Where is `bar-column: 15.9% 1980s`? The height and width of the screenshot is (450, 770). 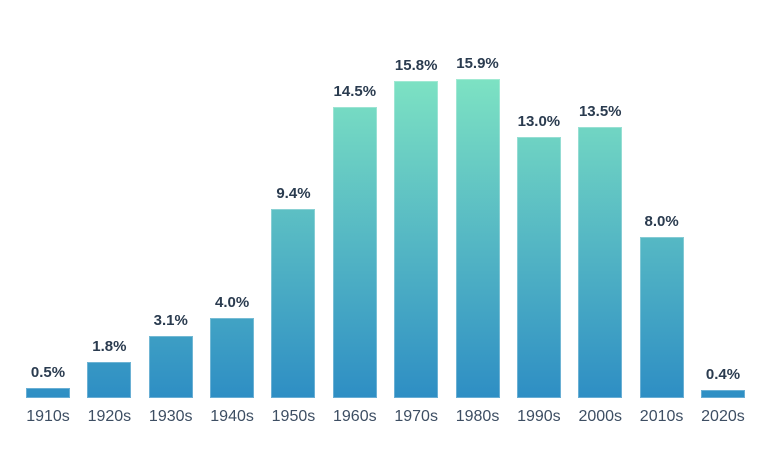
bar-column: 15.9% 1980s is located at coordinates (477, 212).